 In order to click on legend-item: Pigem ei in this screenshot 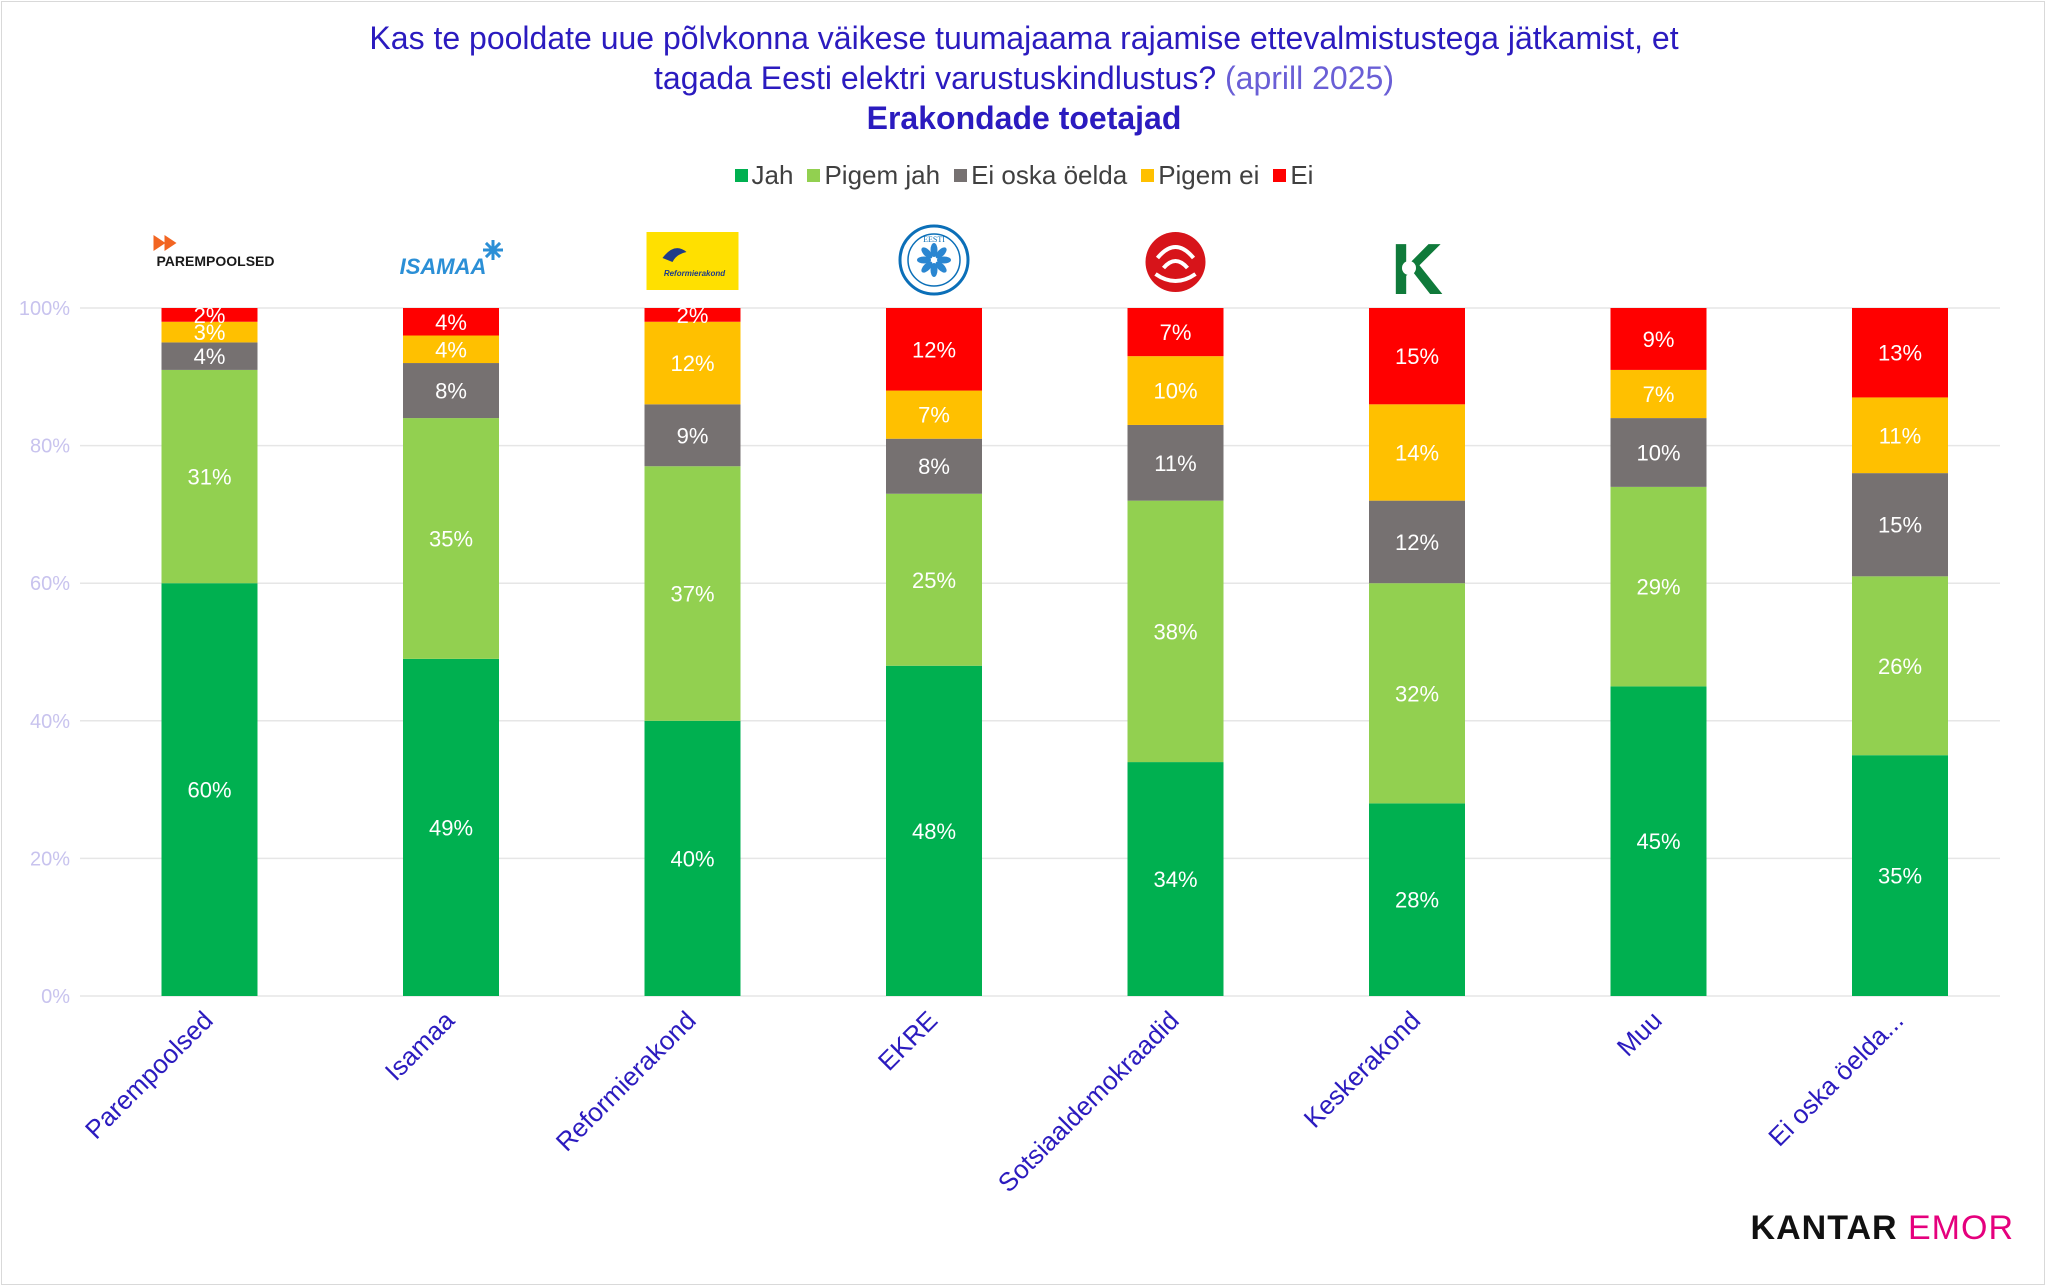, I will do `click(1200, 175)`.